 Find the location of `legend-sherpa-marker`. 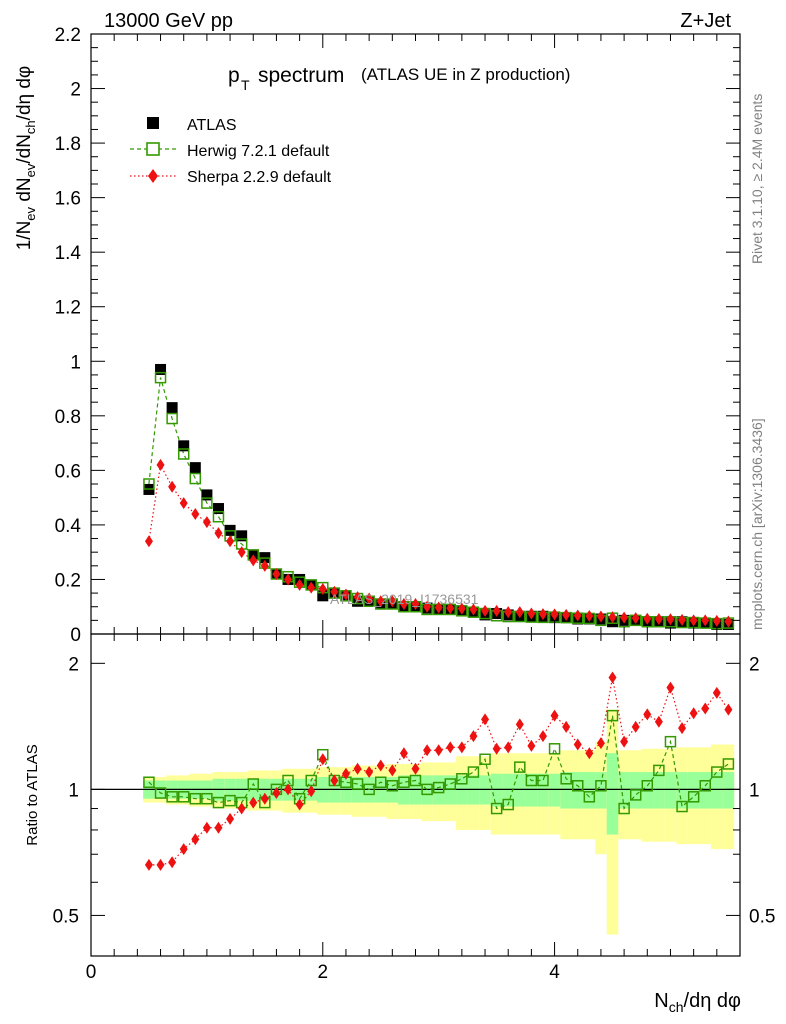

legend-sherpa-marker is located at coordinates (153, 176).